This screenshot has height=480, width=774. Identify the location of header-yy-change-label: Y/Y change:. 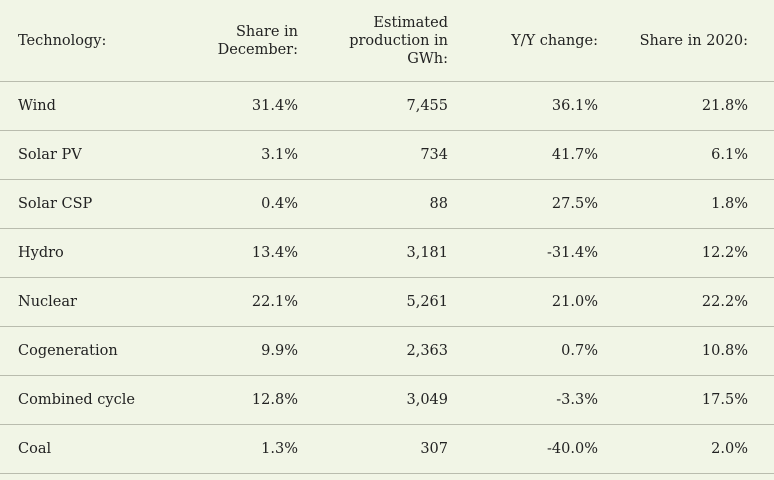
(554, 40).